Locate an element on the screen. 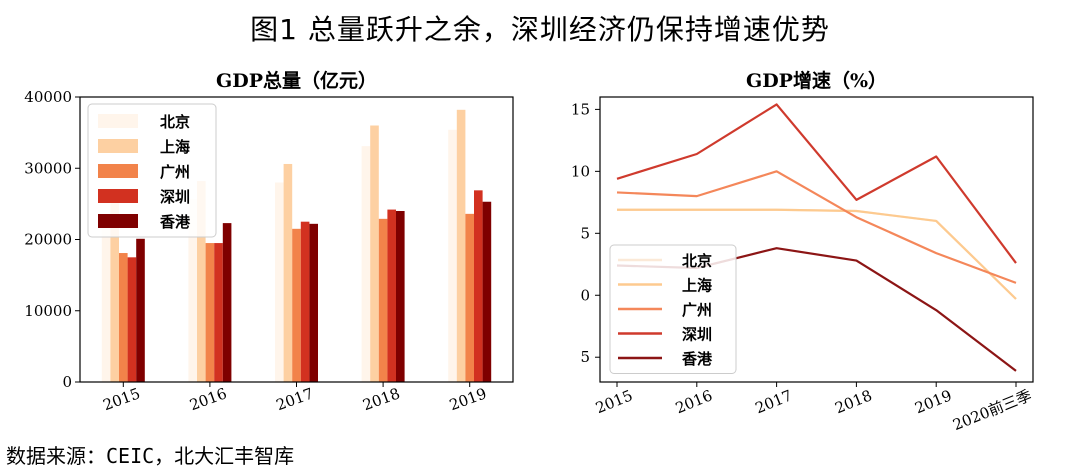  y-tick-label: 10 is located at coordinates (580, 171).